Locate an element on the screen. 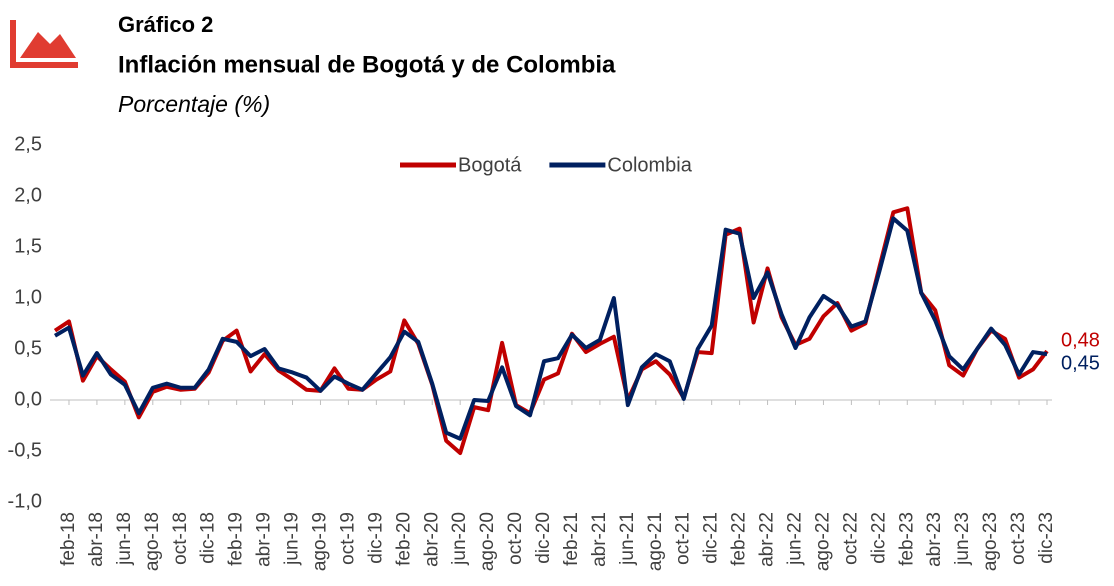 This screenshot has width=1114, height=586. x-tick-label: oct-20 is located at coordinates (515, 538).